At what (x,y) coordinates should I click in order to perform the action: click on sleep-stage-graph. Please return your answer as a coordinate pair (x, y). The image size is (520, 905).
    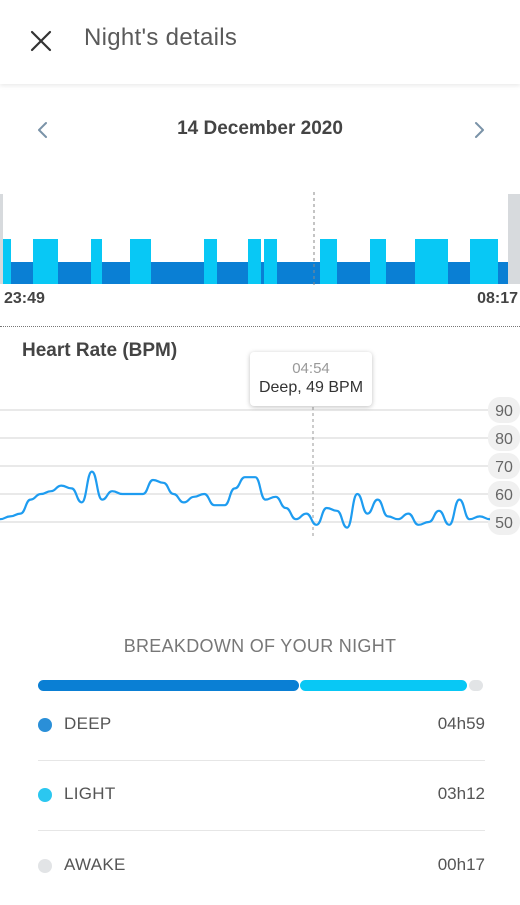
    Looking at the image, I should click on (260, 239).